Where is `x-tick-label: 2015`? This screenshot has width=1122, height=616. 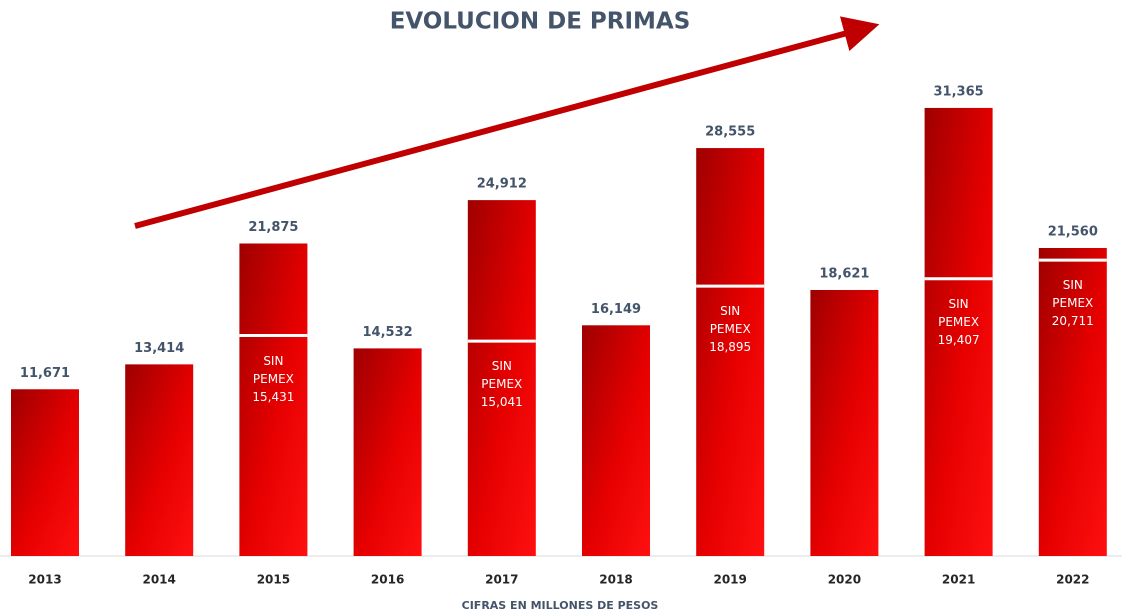
x-tick-label: 2015 is located at coordinates (273, 580).